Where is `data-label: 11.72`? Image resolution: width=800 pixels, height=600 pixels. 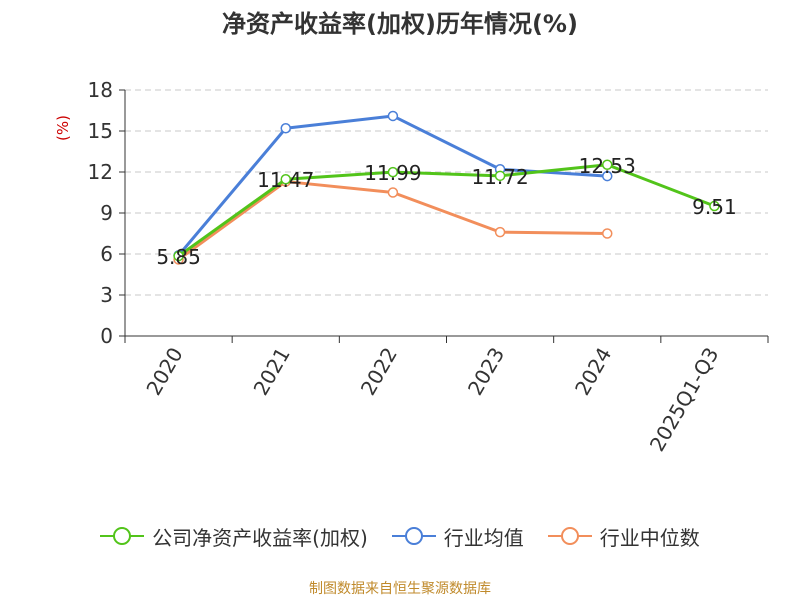 data-label: 11.72 is located at coordinates (499, 177).